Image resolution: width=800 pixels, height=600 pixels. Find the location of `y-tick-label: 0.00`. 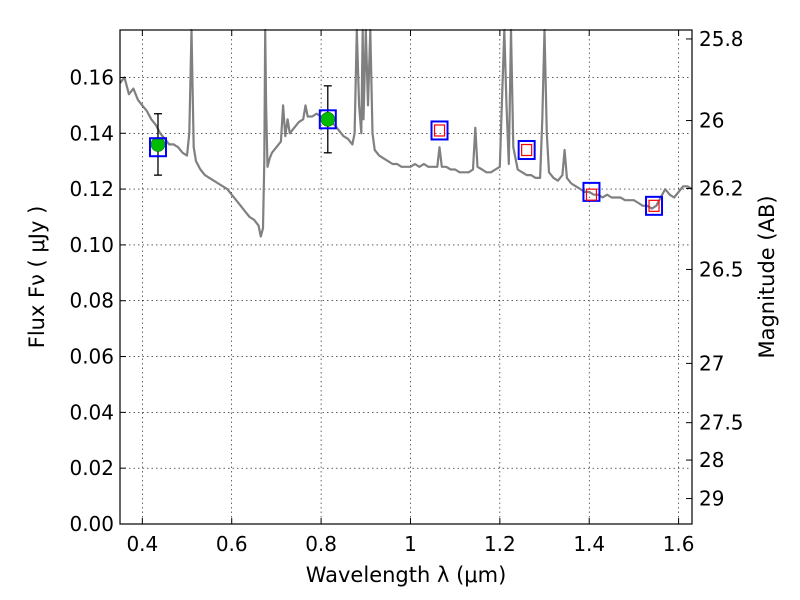

y-tick-label: 0.00 is located at coordinates (91, 524).